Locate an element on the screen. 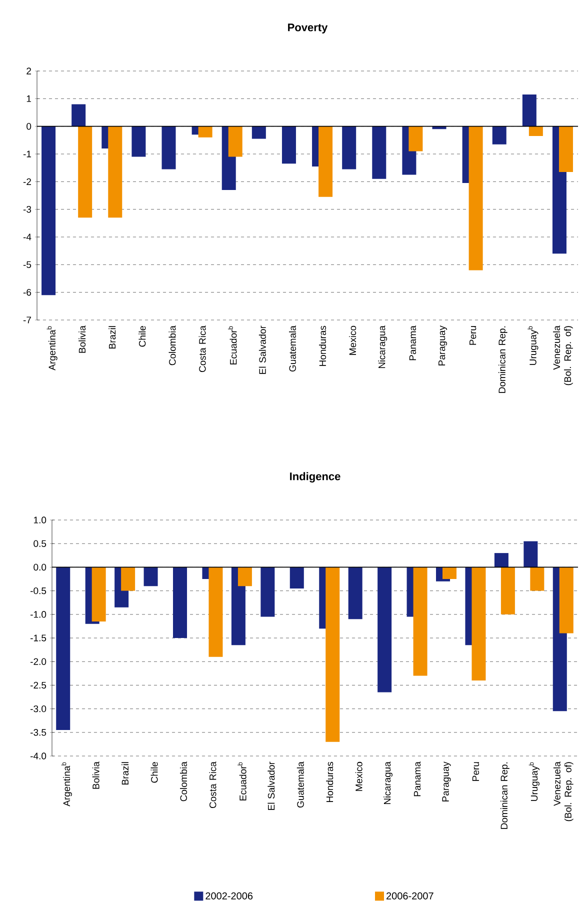 The height and width of the screenshot is (901, 586). y-tick-label: 1 is located at coordinates (28, 98).